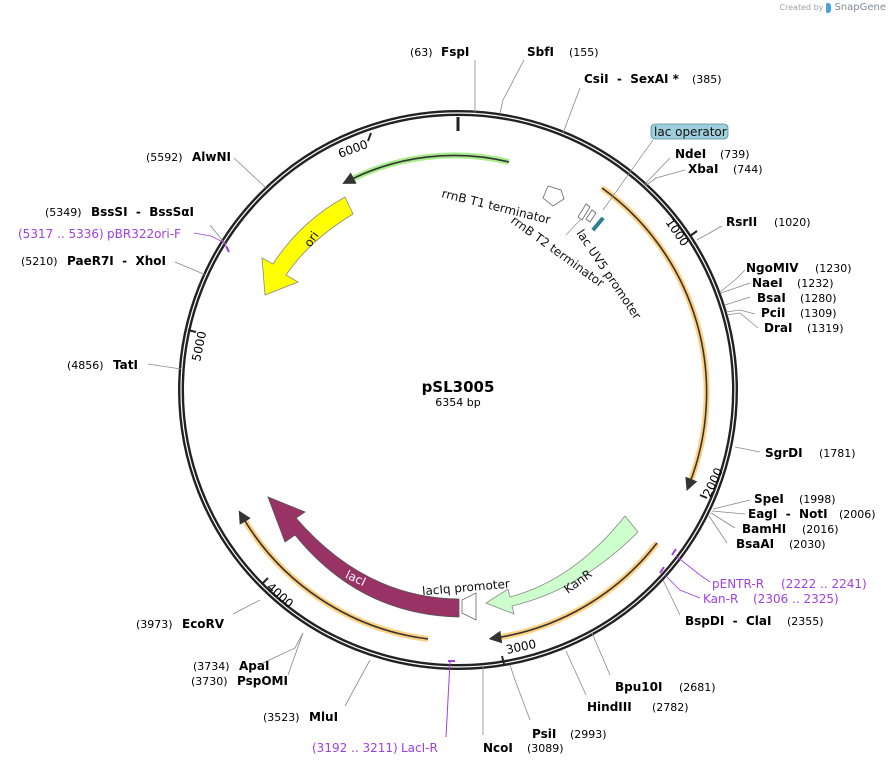 The image size is (892, 767). What do you see at coordinates (793, 283) in the screenshot?
I see `enzyme-naei: NaeI (1232)` at bounding box center [793, 283].